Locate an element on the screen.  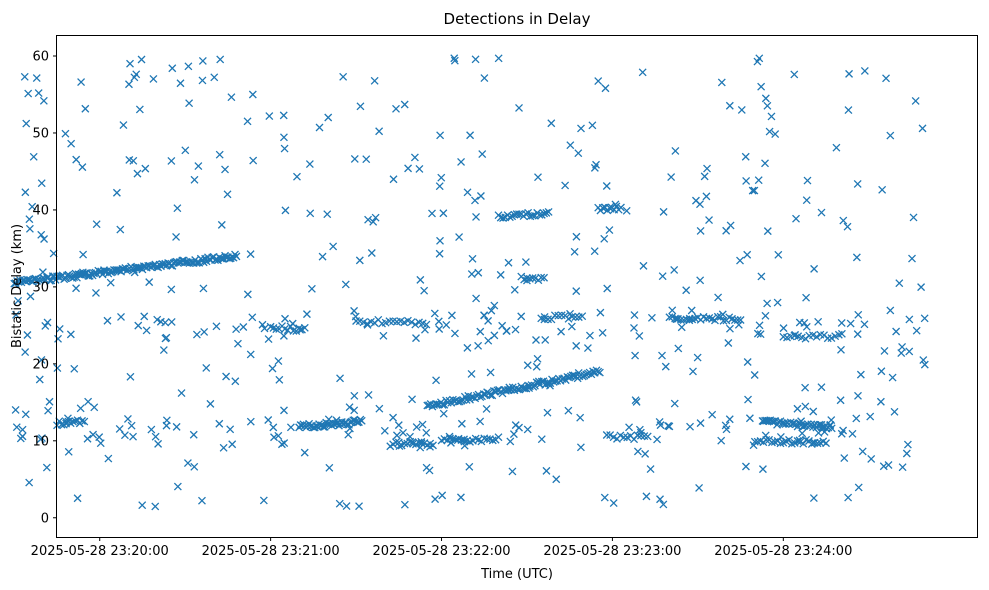
y-tick-label: 20 is located at coordinates (40, 364).